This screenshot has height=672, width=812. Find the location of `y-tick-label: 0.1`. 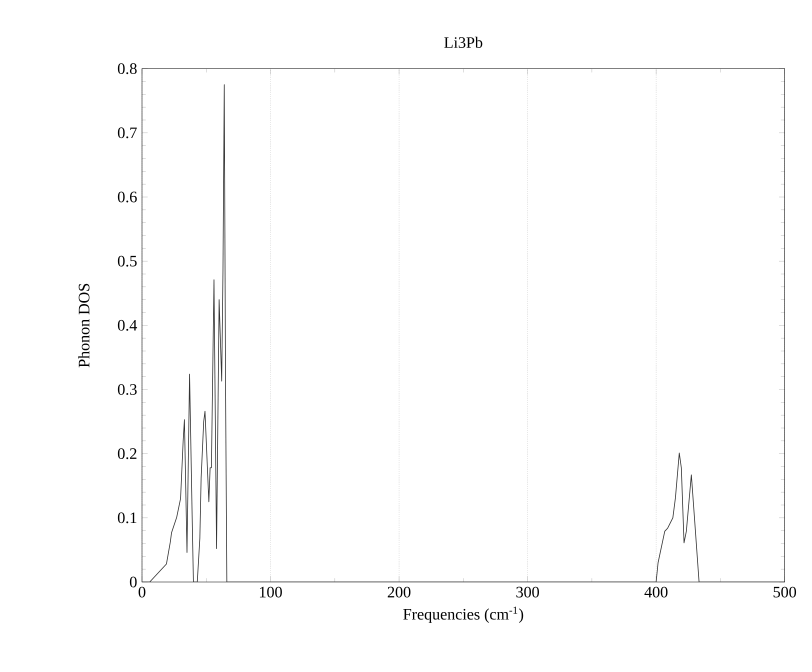

y-tick-label: 0.1 is located at coordinates (127, 518).